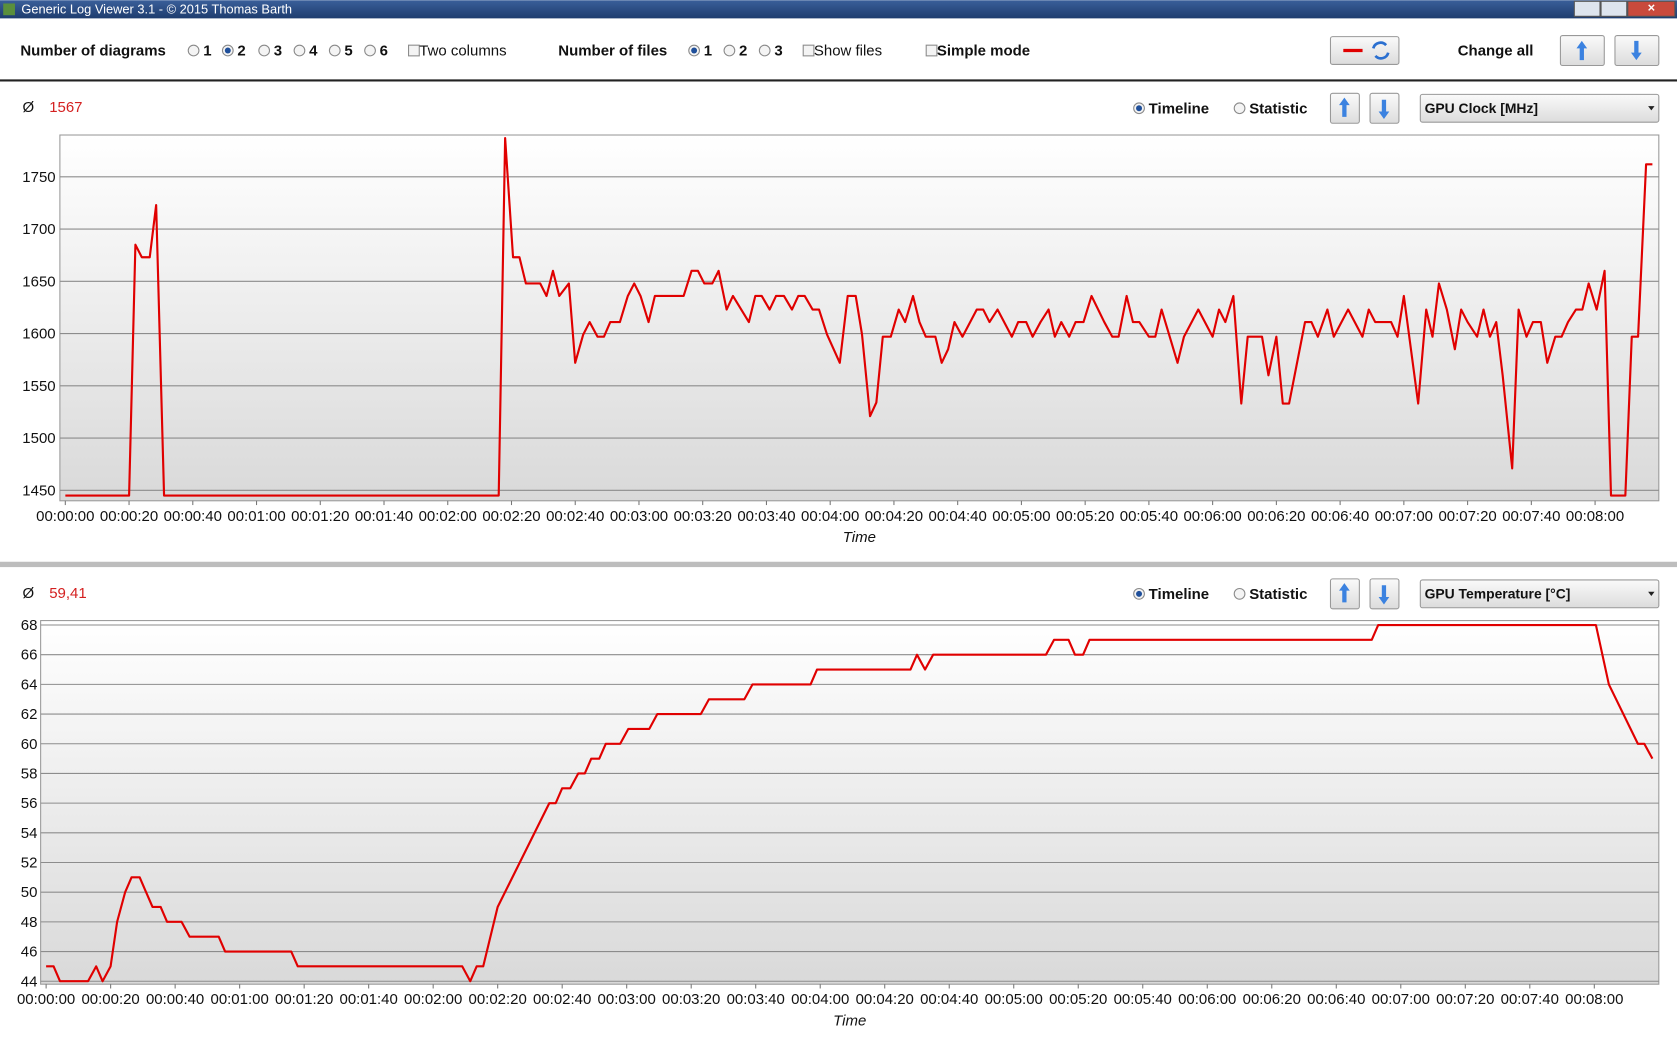 This screenshot has height=1039, width=1677. What do you see at coordinates (29, 714) in the screenshot?
I see `y-tick-label: 62` at bounding box center [29, 714].